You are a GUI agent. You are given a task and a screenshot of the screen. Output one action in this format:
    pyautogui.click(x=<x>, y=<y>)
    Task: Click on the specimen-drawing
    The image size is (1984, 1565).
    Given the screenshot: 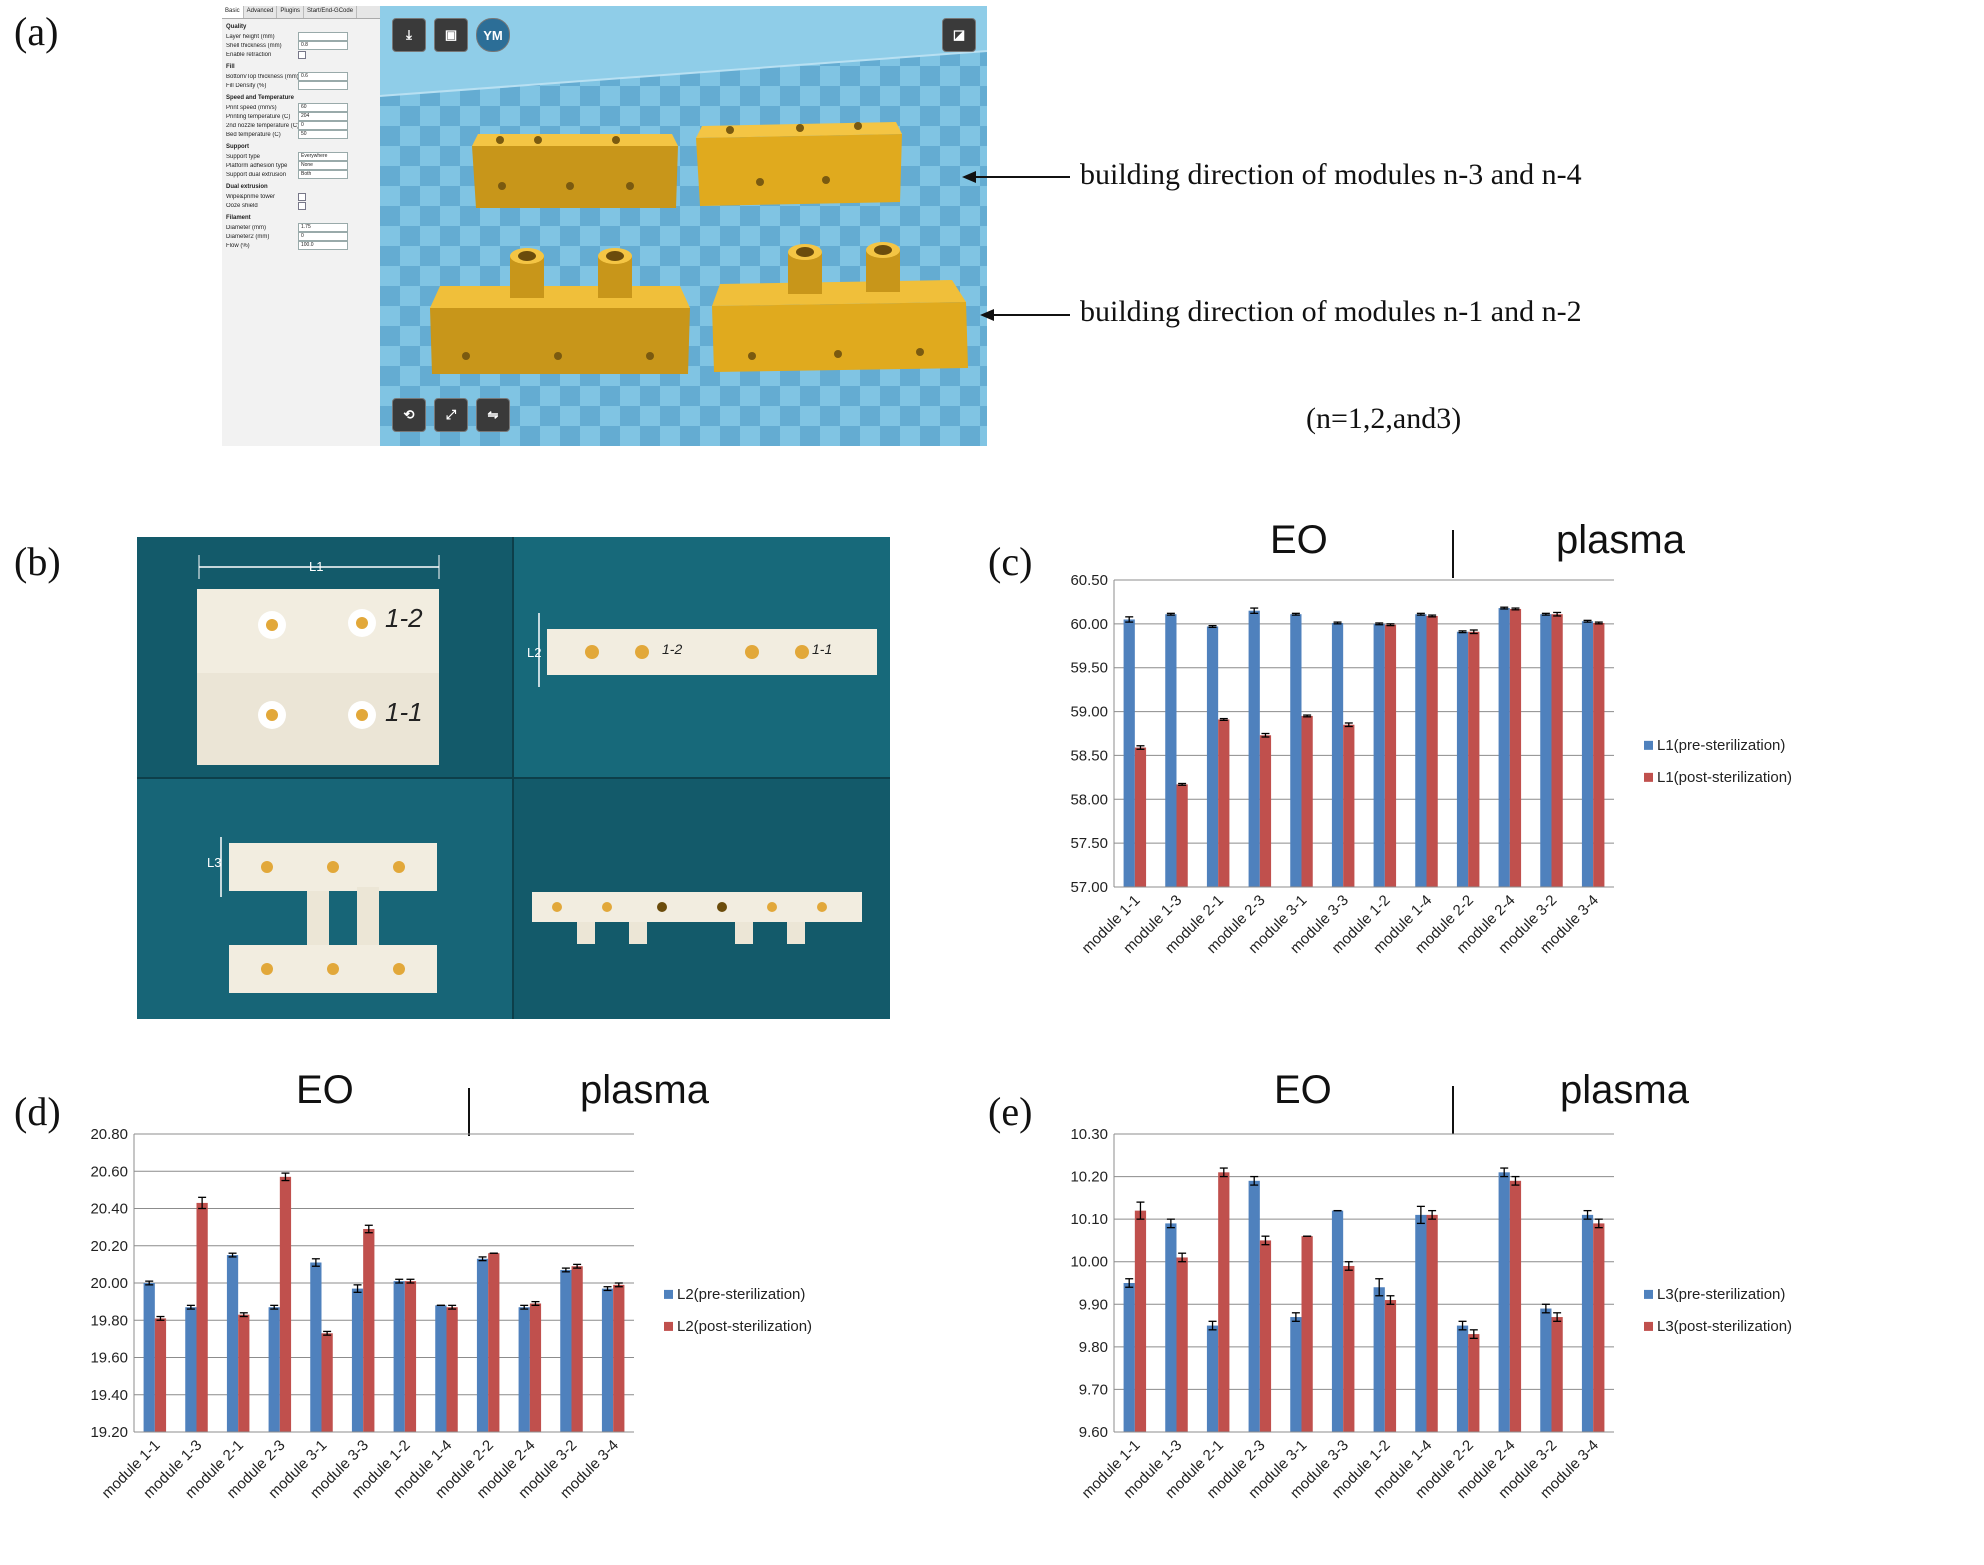 What is the action you would take?
    pyautogui.click(x=513, y=778)
    